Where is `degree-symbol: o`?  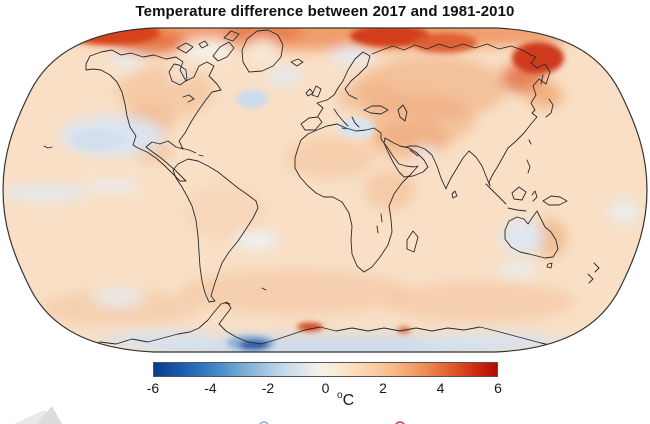
degree-symbol: o is located at coordinates (340, 395).